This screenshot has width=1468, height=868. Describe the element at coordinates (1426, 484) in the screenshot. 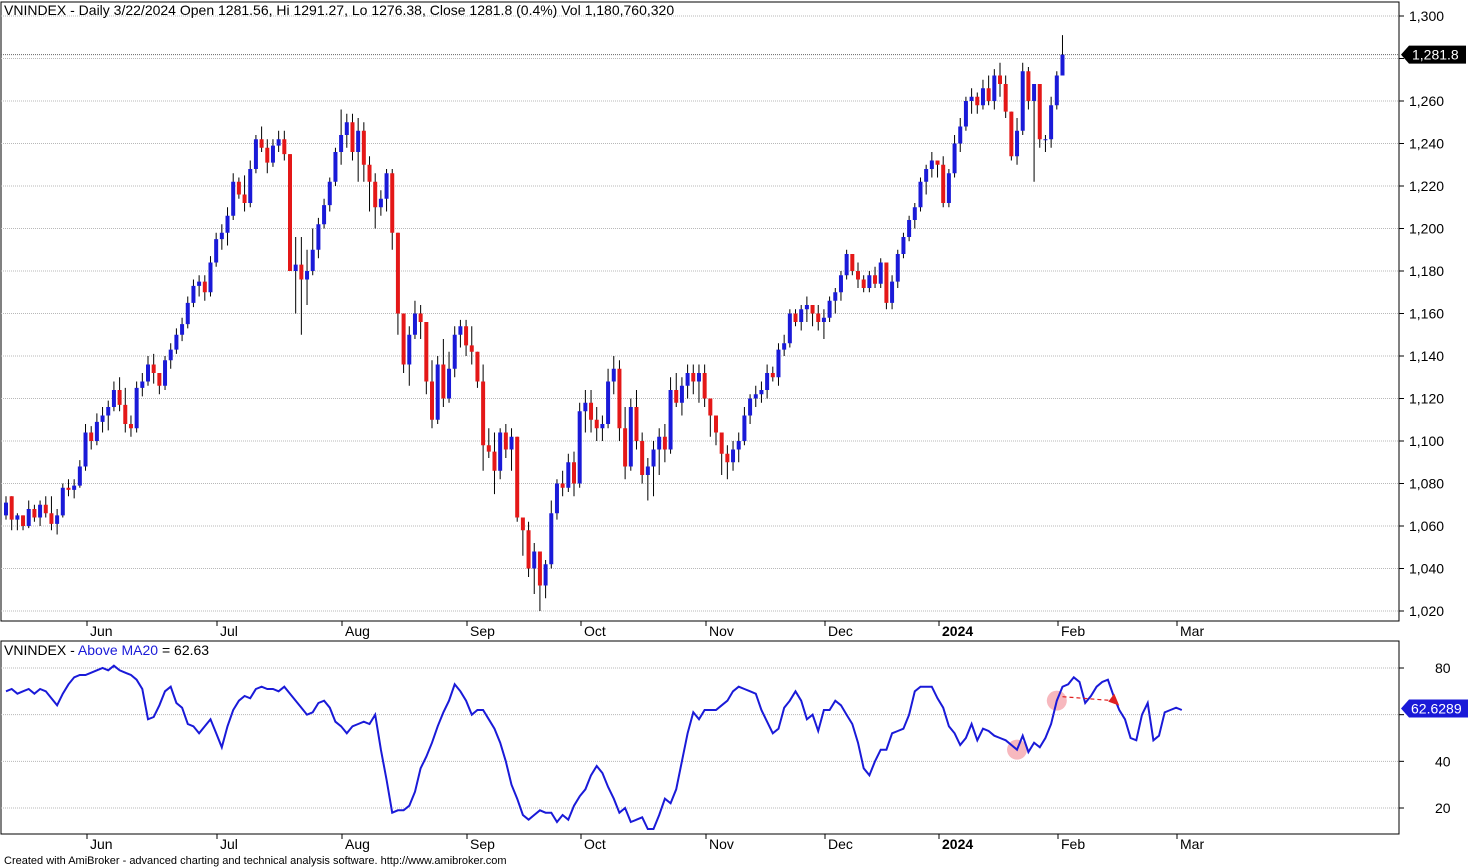

I see `price-y-tick-label: 1,080` at that location.